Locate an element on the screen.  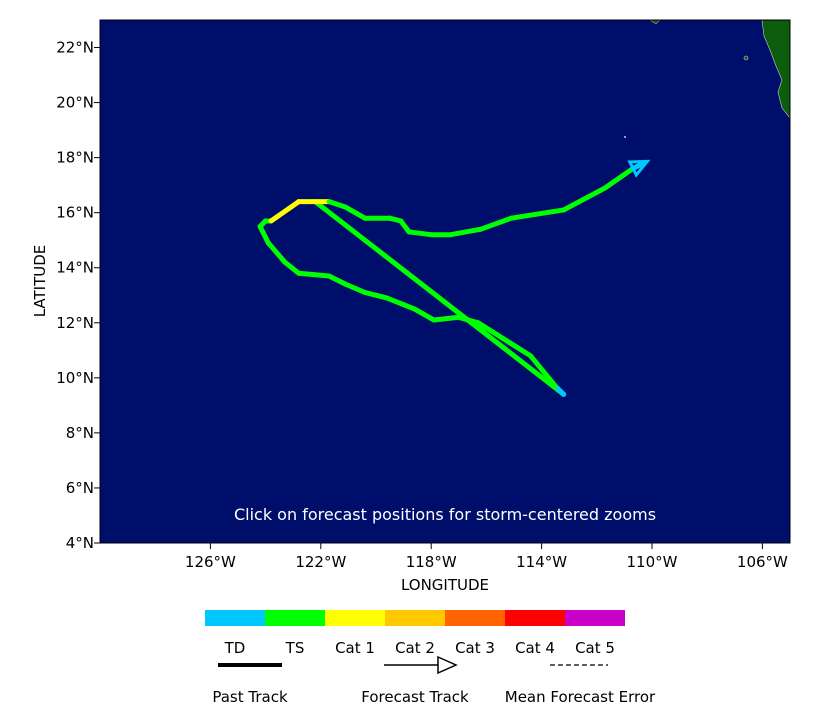
category-label: Cat 2 is located at coordinates (415, 648).